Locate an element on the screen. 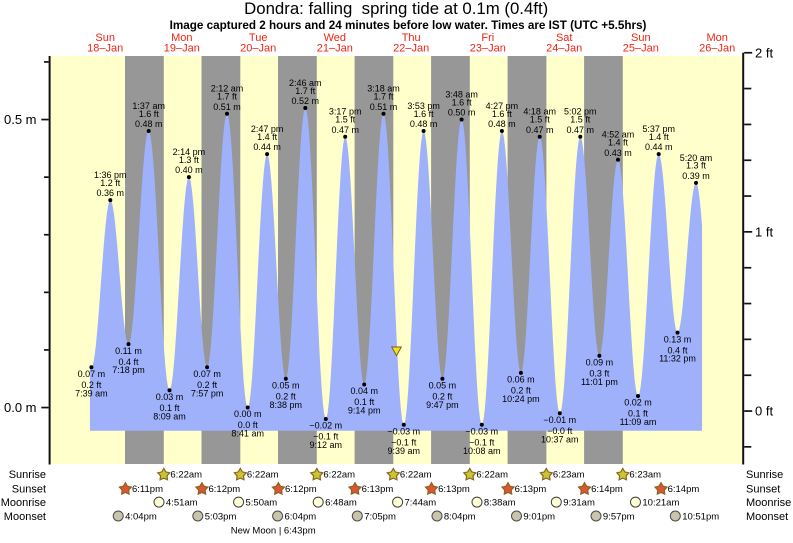  svg-text: 1:37 am is located at coordinates (148, 106).